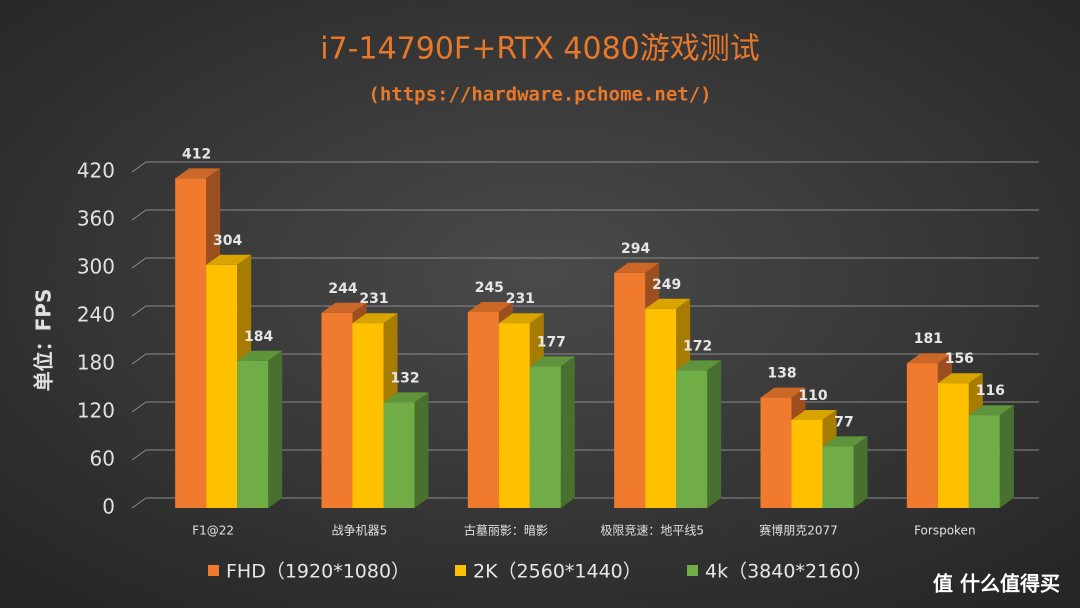  I want to click on value-label: 412, so click(196, 154).